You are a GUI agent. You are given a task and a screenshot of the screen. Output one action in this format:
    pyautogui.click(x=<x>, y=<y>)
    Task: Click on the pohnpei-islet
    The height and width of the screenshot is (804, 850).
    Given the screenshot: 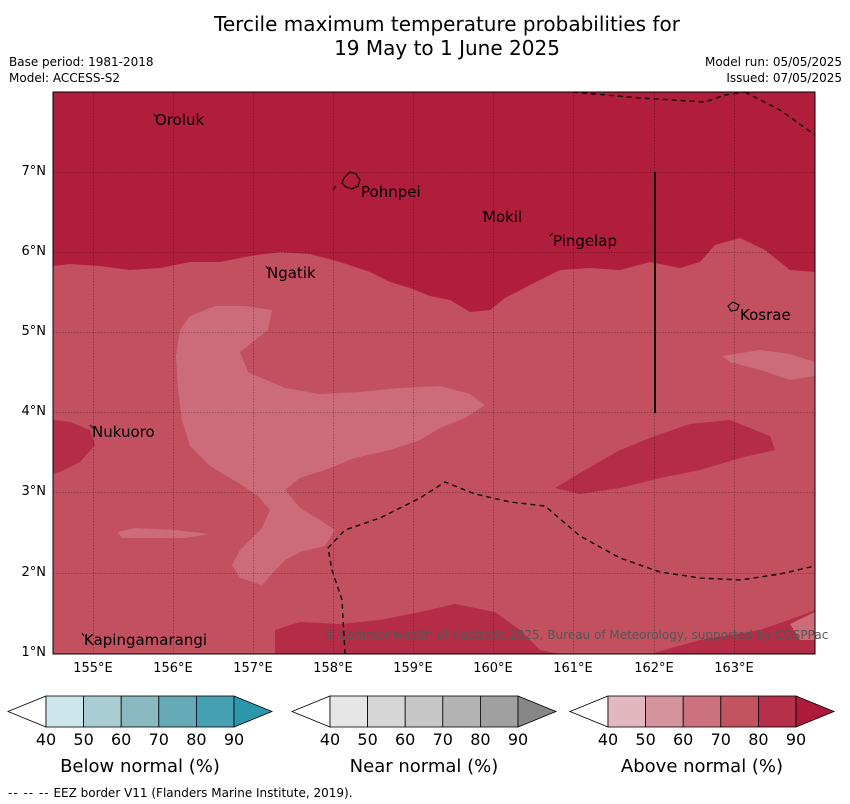 What is the action you would take?
    pyautogui.click(x=334, y=188)
    